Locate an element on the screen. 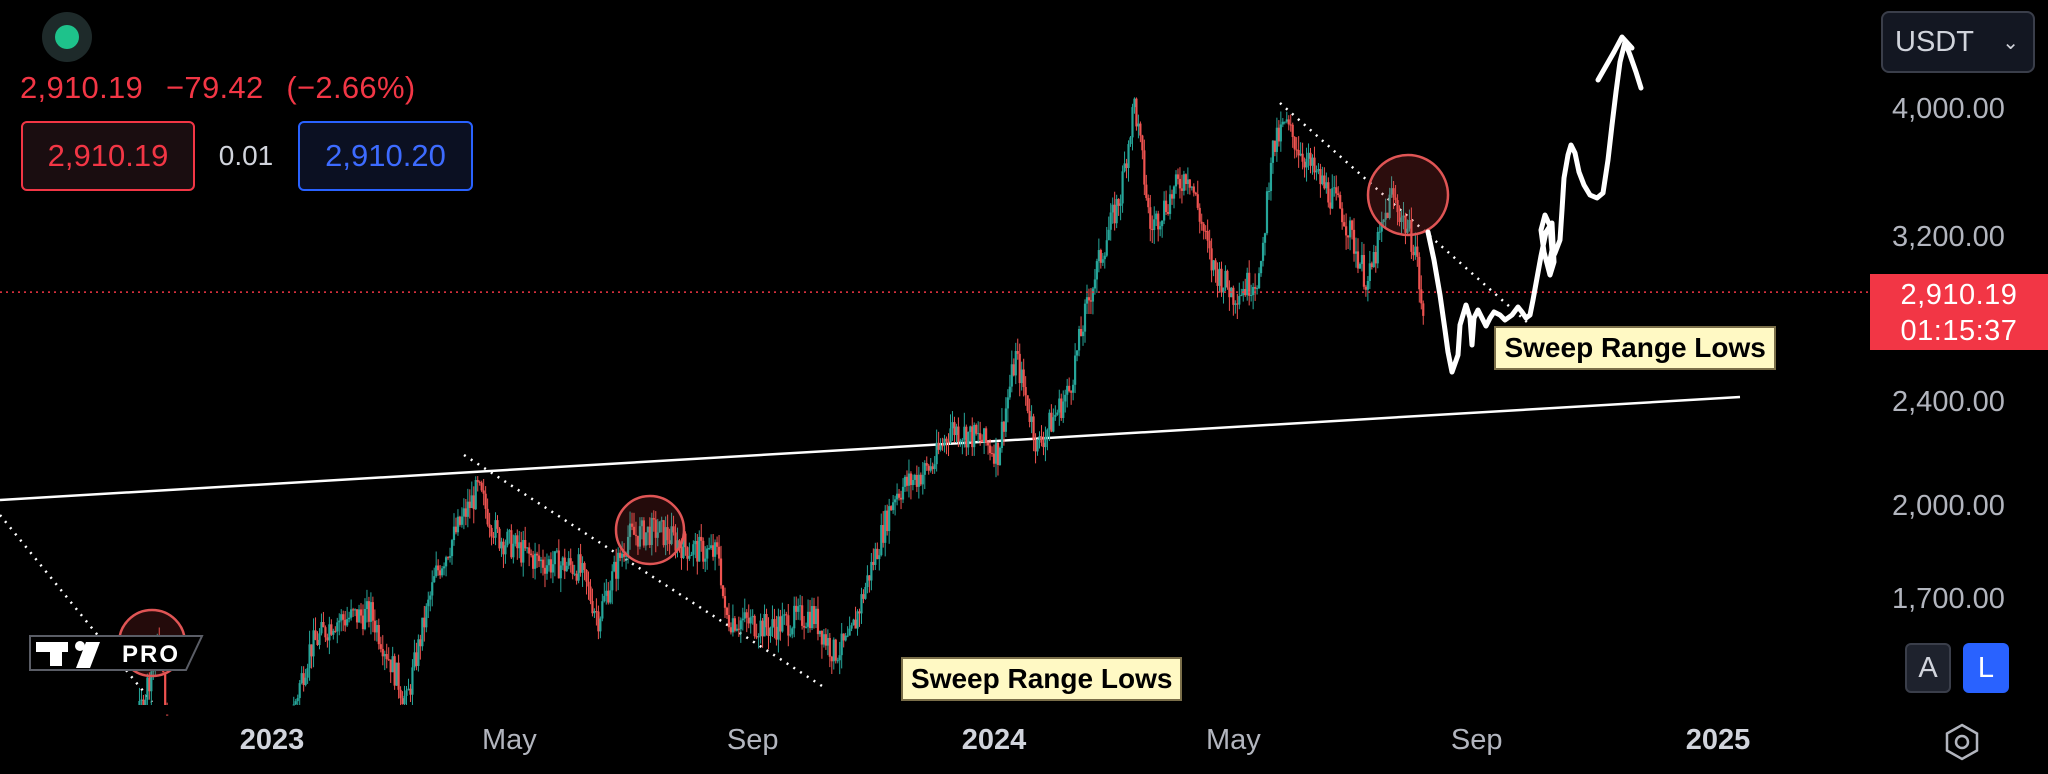  x-tick-label: 2025 is located at coordinates (1718, 740).